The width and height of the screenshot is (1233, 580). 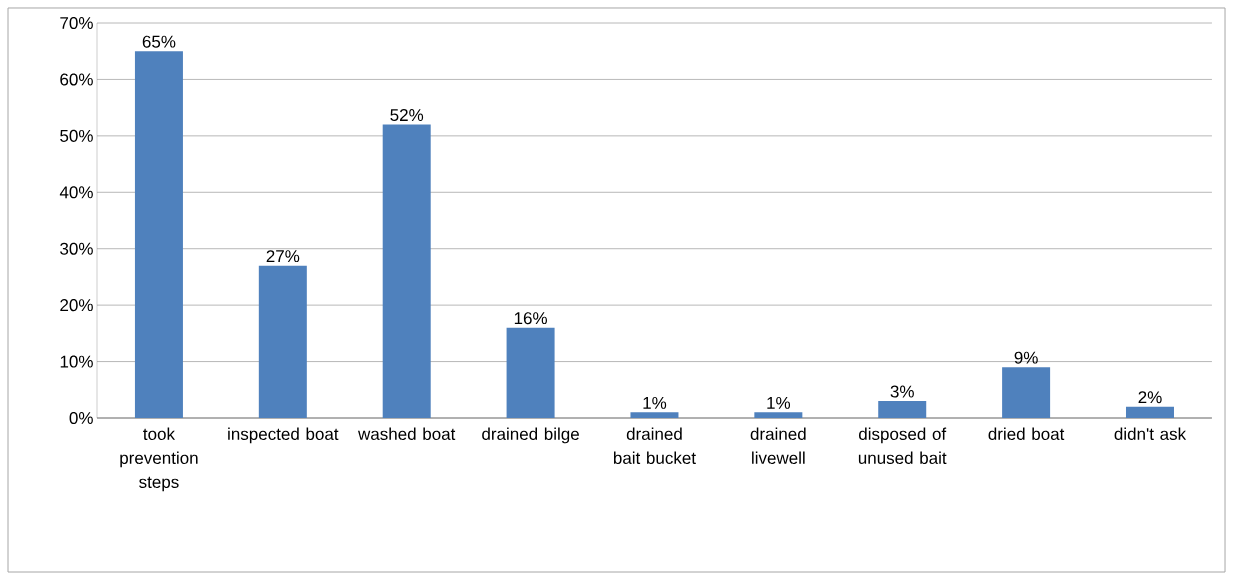 I want to click on y-tick-label: 0%, so click(x=81, y=418).